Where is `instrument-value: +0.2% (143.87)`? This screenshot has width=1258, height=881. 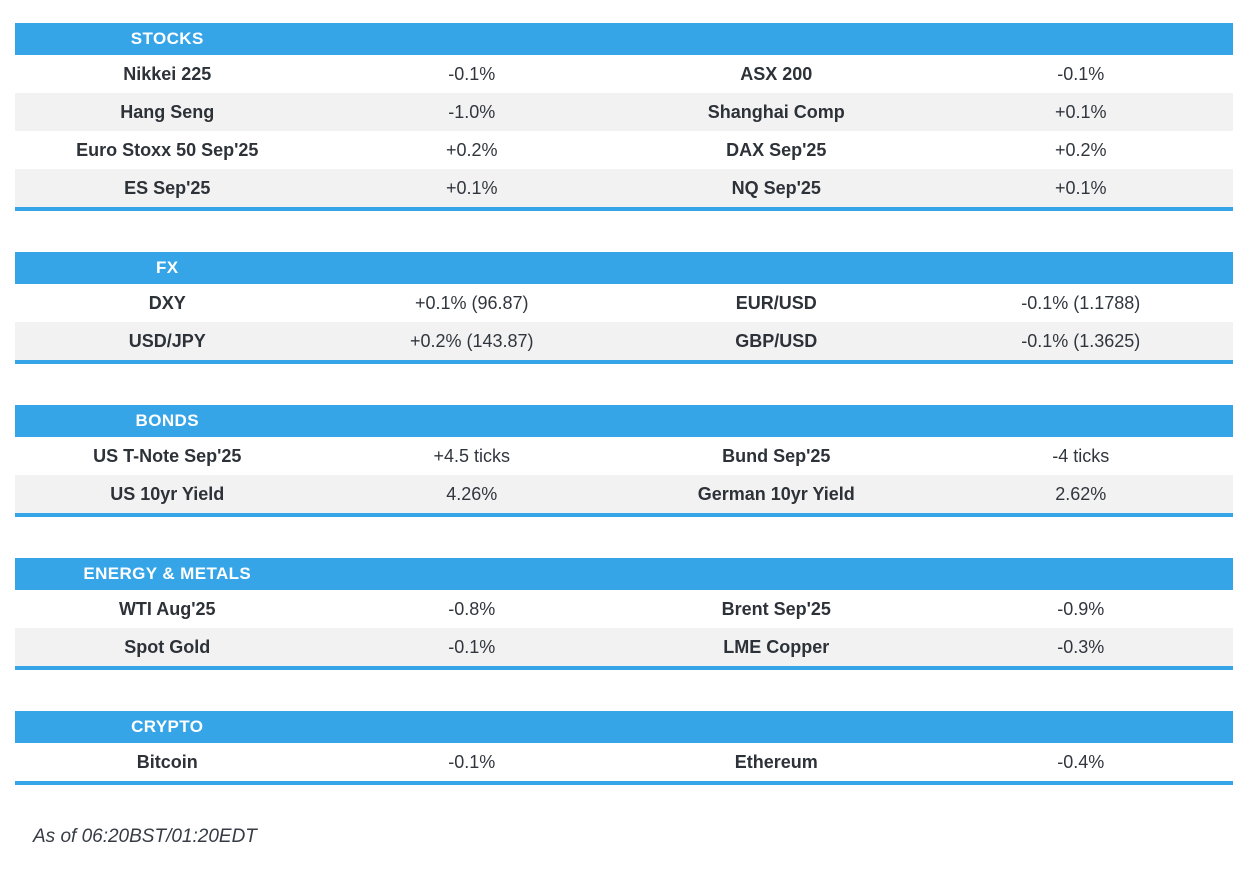 instrument-value: +0.2% (143.87) is located at coordinates (471, 341).